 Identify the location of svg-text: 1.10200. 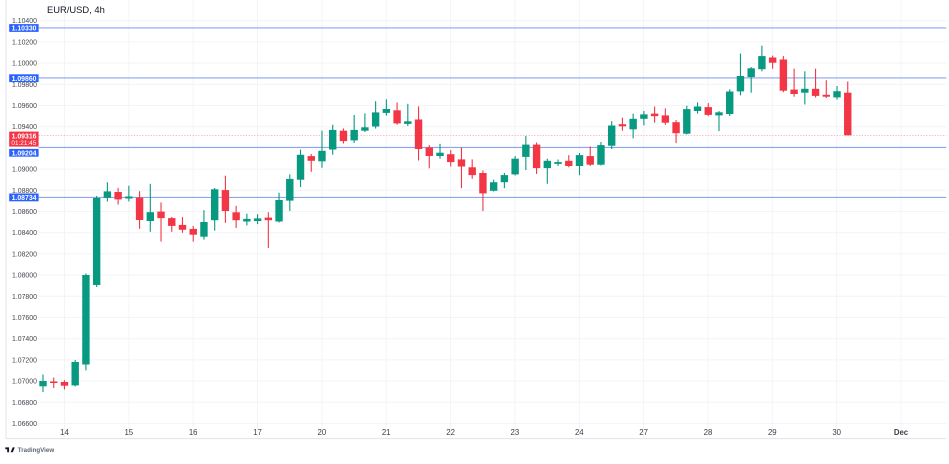
(24, 42).